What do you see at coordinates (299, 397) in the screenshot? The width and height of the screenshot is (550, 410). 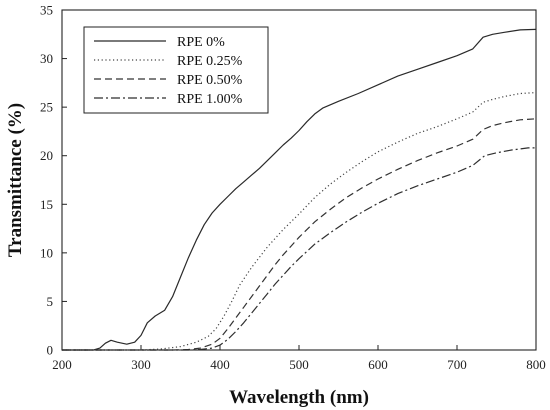 I see `x-axis-title: Wavelength (nm)` at bounding box center [299, 397].